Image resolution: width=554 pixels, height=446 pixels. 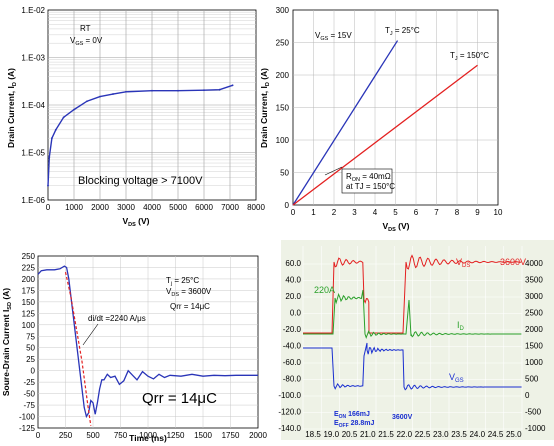 What do you see at coordinates (140, 135) in the screenshot?
I see `series-leakage-points` at bounding box center [140, 135].